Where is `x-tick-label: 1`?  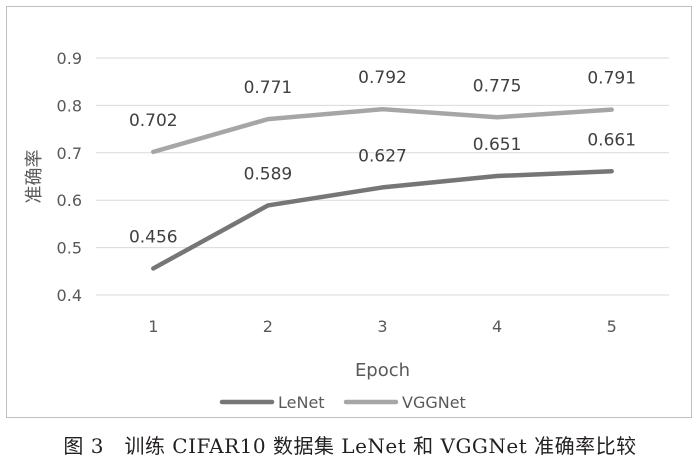
x-tick-label: 1 is located at coordinates (153, 326).